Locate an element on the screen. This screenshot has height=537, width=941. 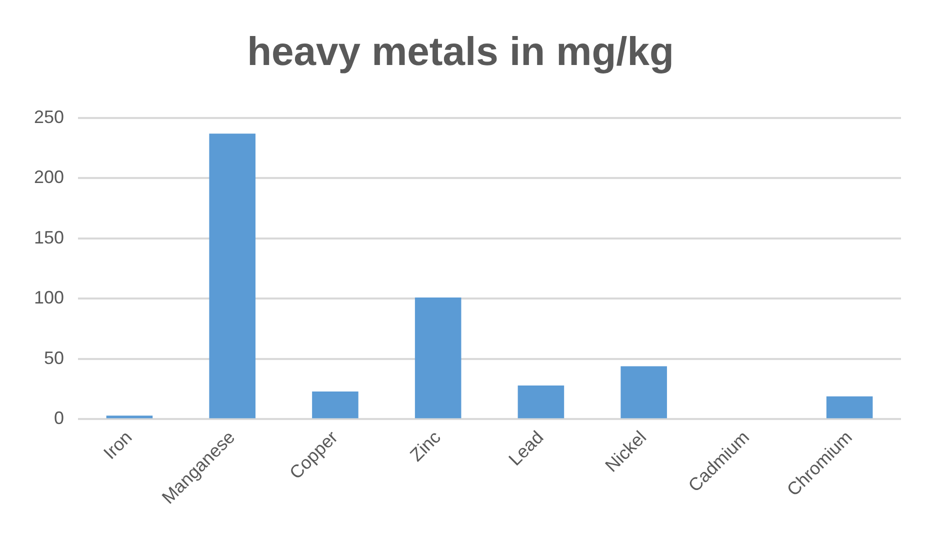
y-tick-label: 0 is located at coordinates (59, 418).